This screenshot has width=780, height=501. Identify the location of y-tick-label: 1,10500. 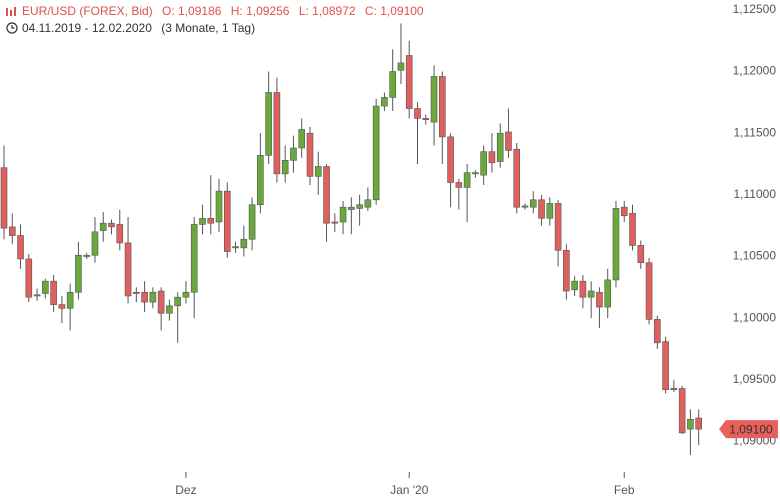
(755, 256).